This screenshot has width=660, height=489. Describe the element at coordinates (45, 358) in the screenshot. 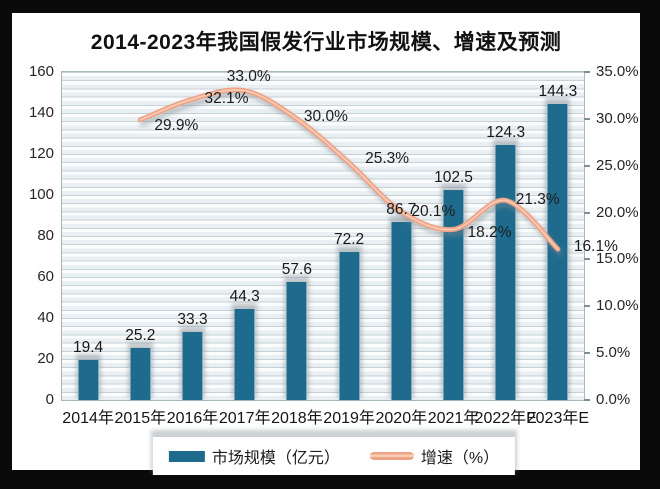

I see `y-axis-label-left: 20` at that location.